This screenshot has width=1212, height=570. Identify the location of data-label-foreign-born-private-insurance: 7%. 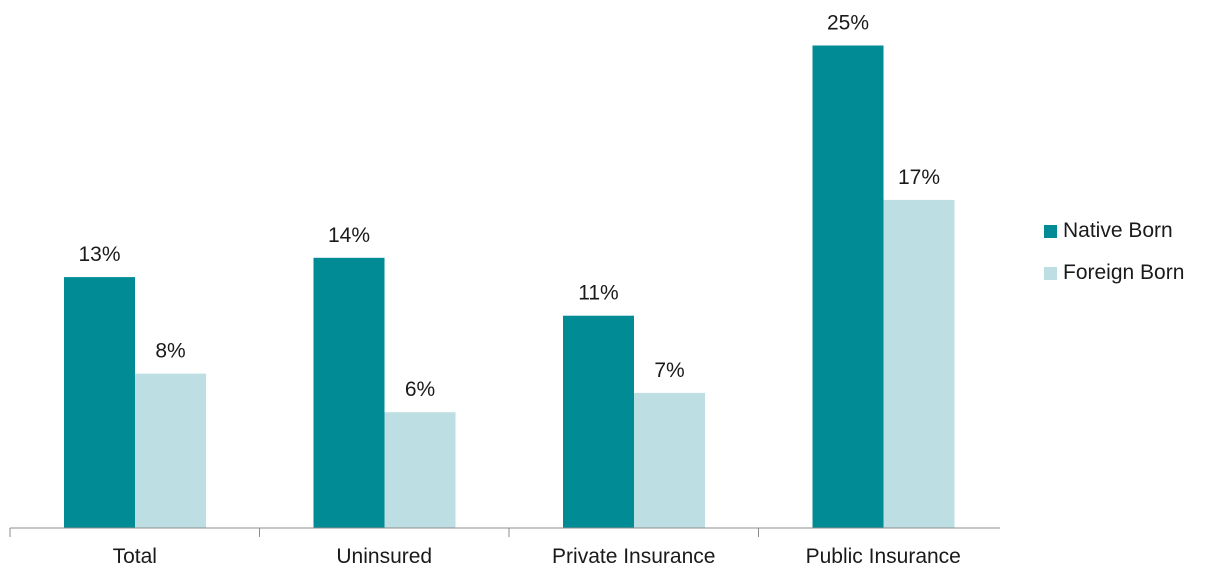
(669, 370).